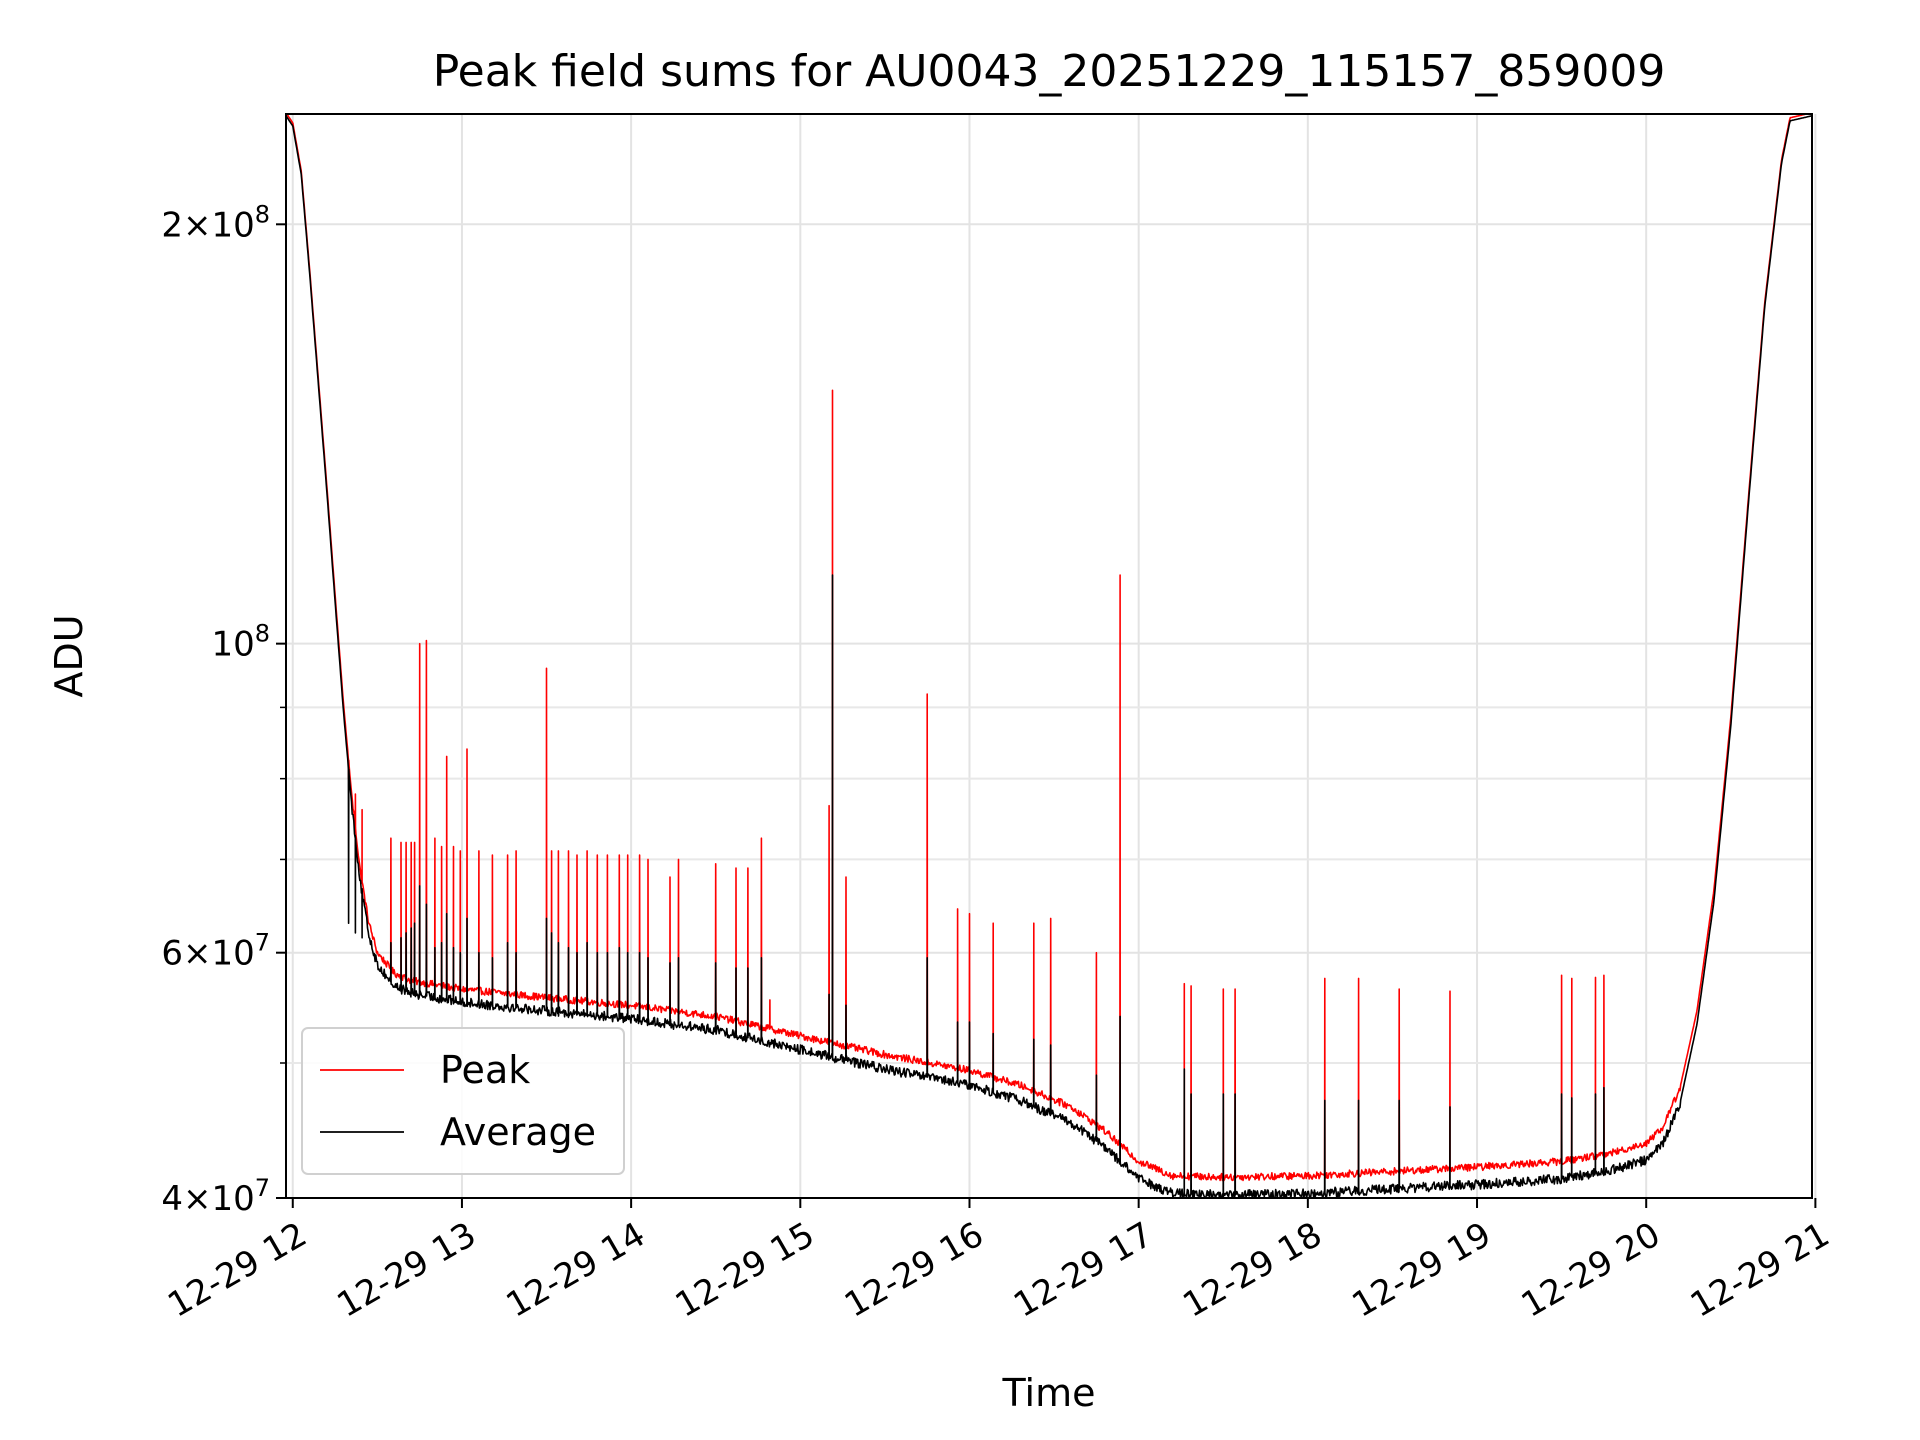  What do you see at coordinates (232, 645) in the screenshot?
I see `y-tick-ten: 10` at bounding box center [232, 645].